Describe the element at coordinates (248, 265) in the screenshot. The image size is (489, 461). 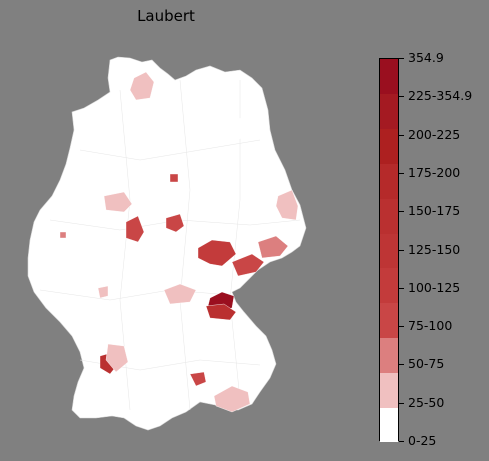
I see `region-chemnitz-area` at that location.